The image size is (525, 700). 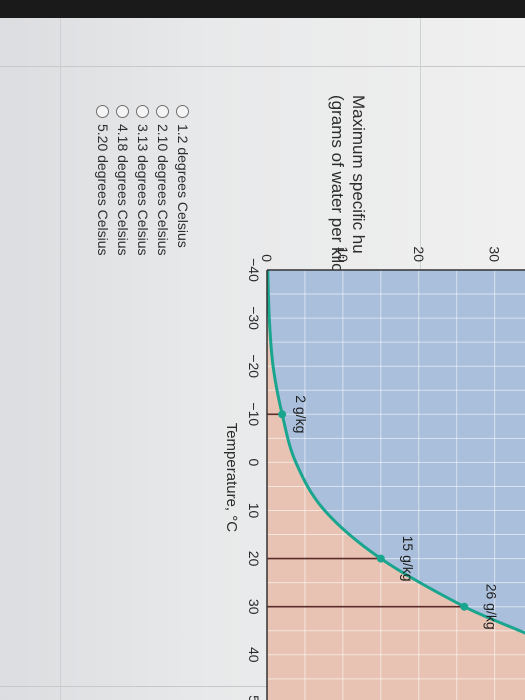 What do you see at coordinates (254, 318) in the screenshot?
I see `x-tick-label: −30` at bounding box center [254, 318].